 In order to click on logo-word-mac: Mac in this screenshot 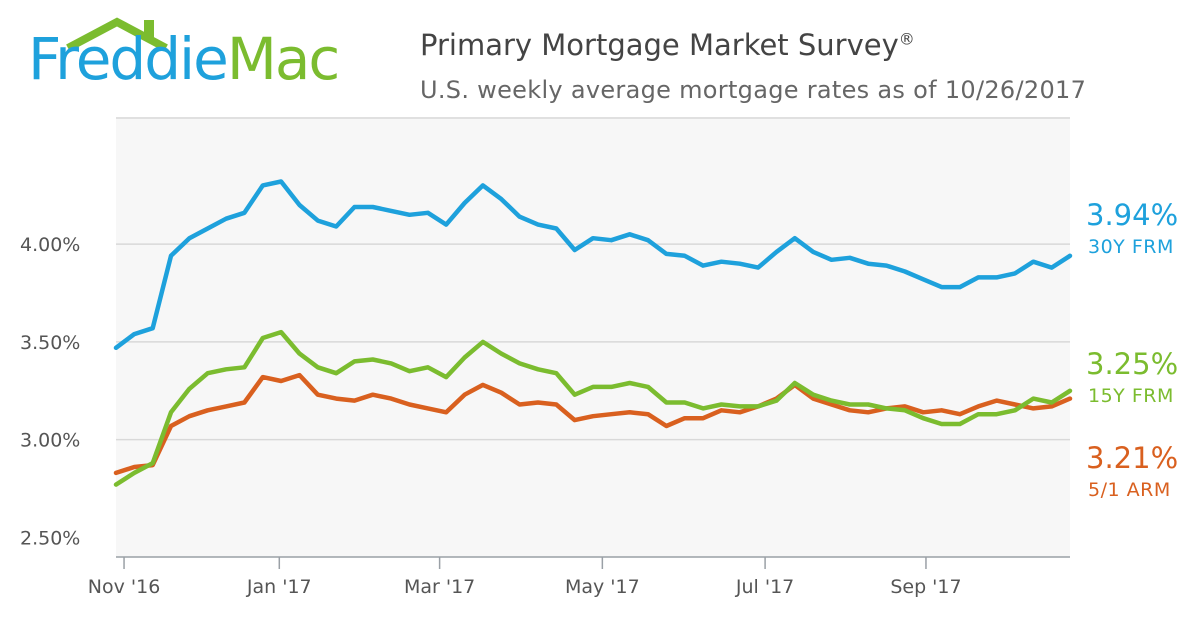, I will do `click(283, 59)`.